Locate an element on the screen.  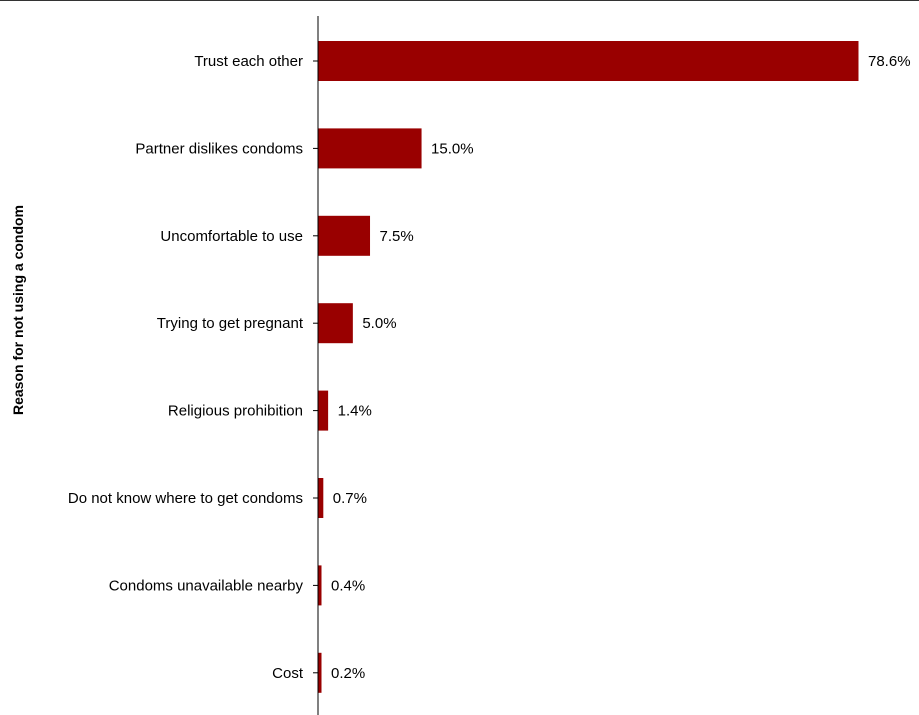
category-label: Cost is located at coordinates (288, 673).